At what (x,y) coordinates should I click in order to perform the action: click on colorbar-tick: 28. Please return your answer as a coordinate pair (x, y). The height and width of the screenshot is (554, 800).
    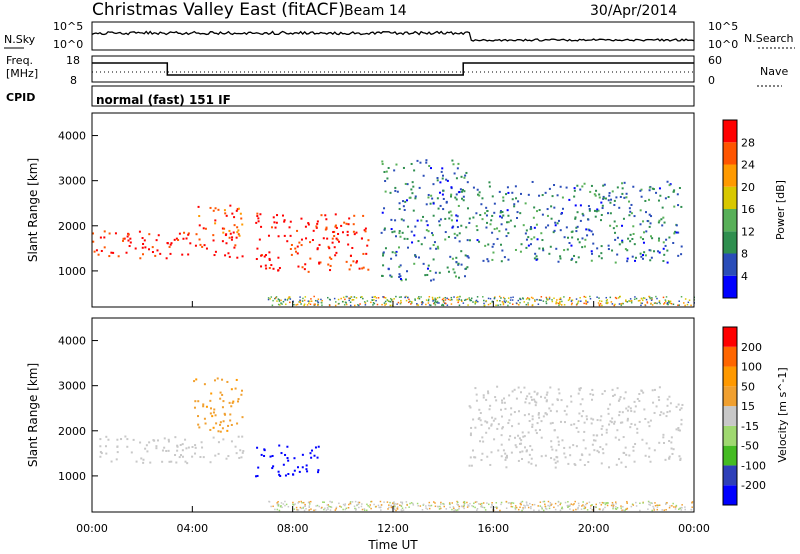
    Looking at the image, I should click on (748, 142).